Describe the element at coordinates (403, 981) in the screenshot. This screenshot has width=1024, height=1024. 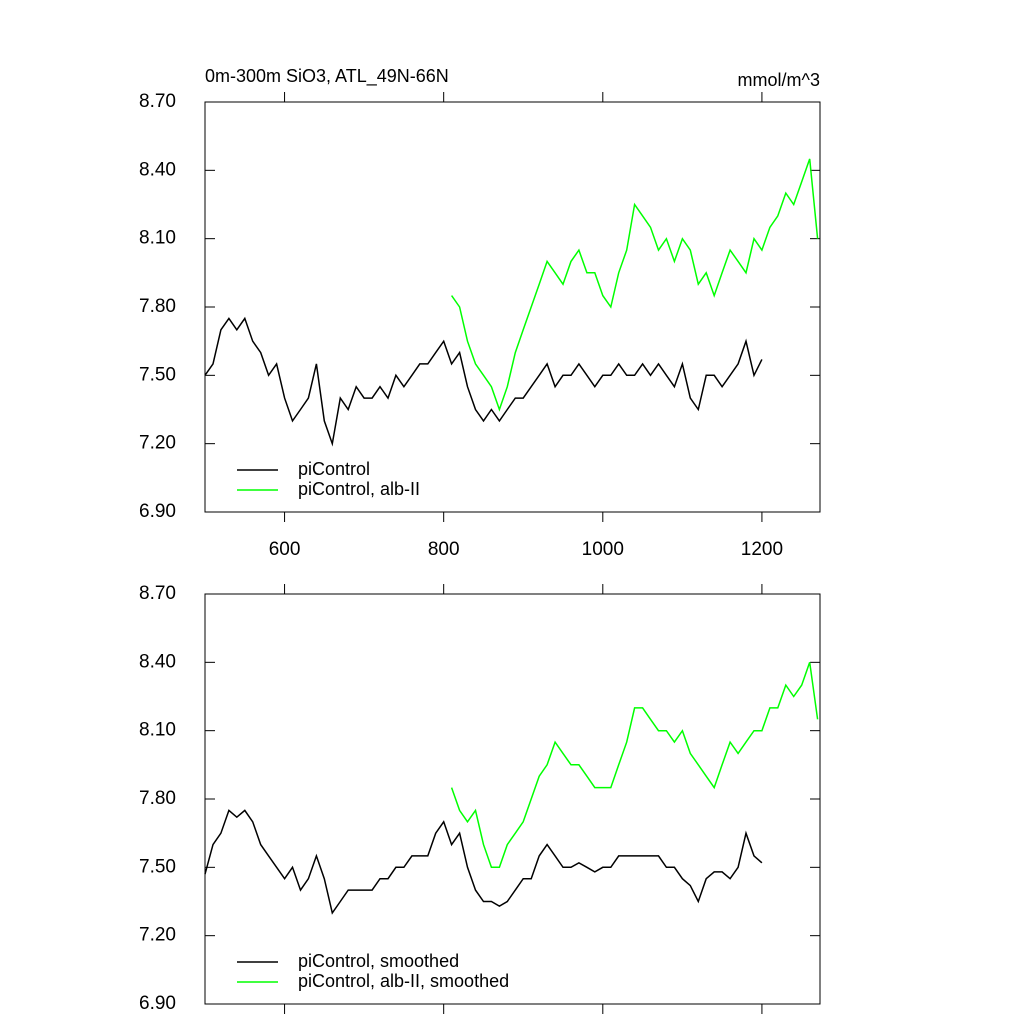
I see `legend-label: piControl, alb-II, smoothed` at that location.